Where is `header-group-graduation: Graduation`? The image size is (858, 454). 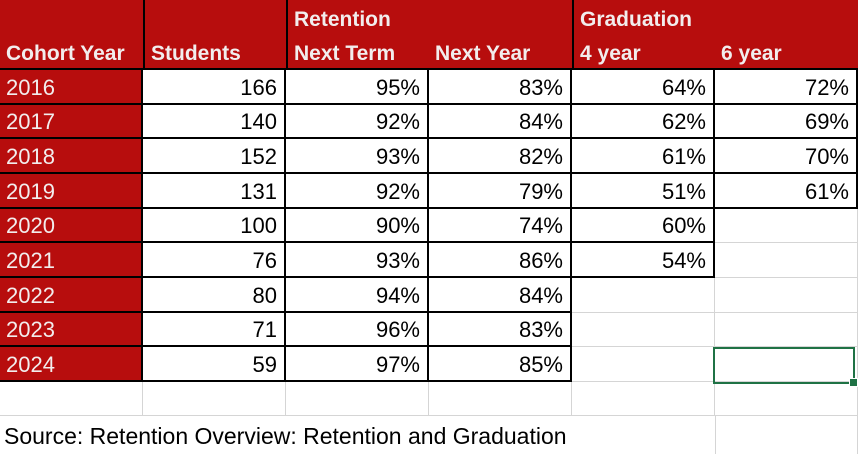
header-group-graduation: Graduation is located at coordinates (643, 17).